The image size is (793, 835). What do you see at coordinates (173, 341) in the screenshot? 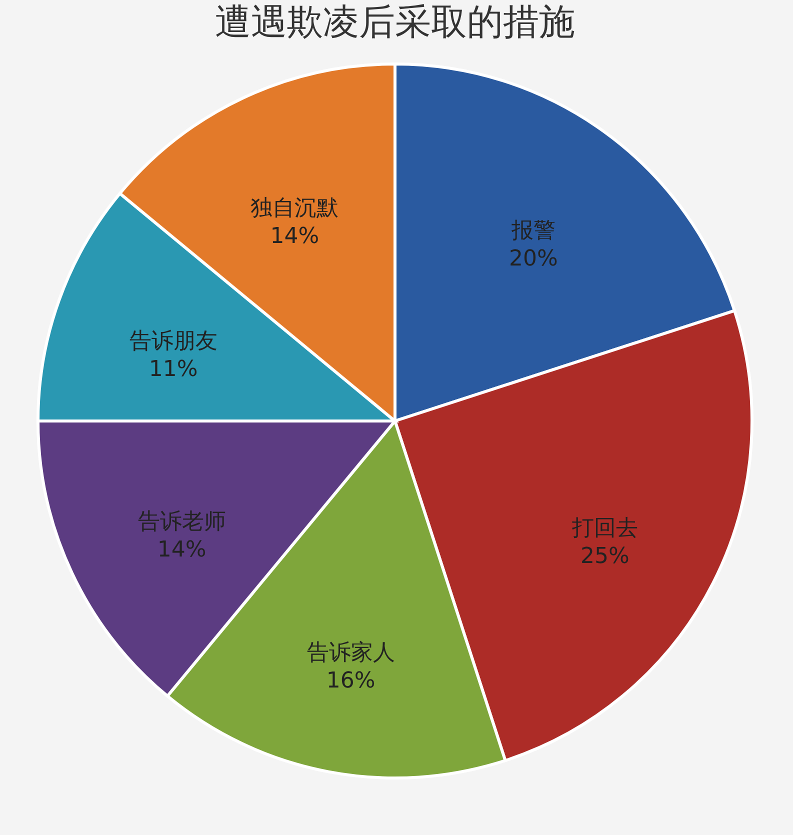
I see `slice-label: 告诉朋友` at bounding box center [173, 341].